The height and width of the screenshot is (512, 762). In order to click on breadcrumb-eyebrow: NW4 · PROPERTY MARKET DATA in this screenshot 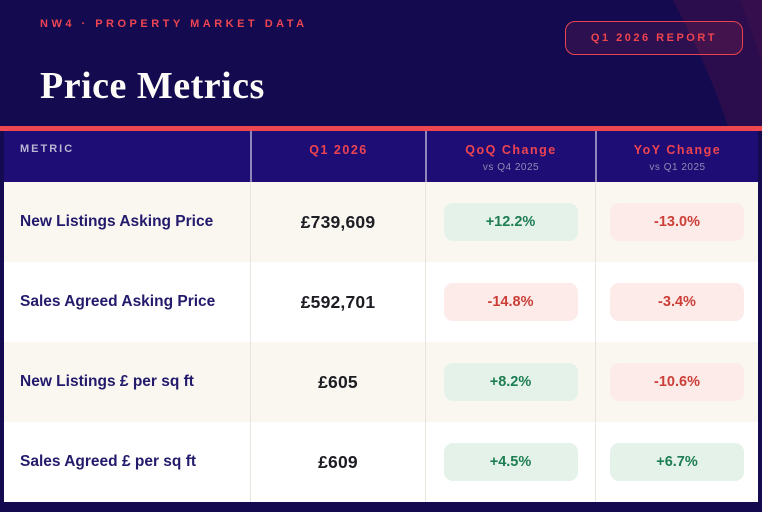, I will do `click(174, 24)`.